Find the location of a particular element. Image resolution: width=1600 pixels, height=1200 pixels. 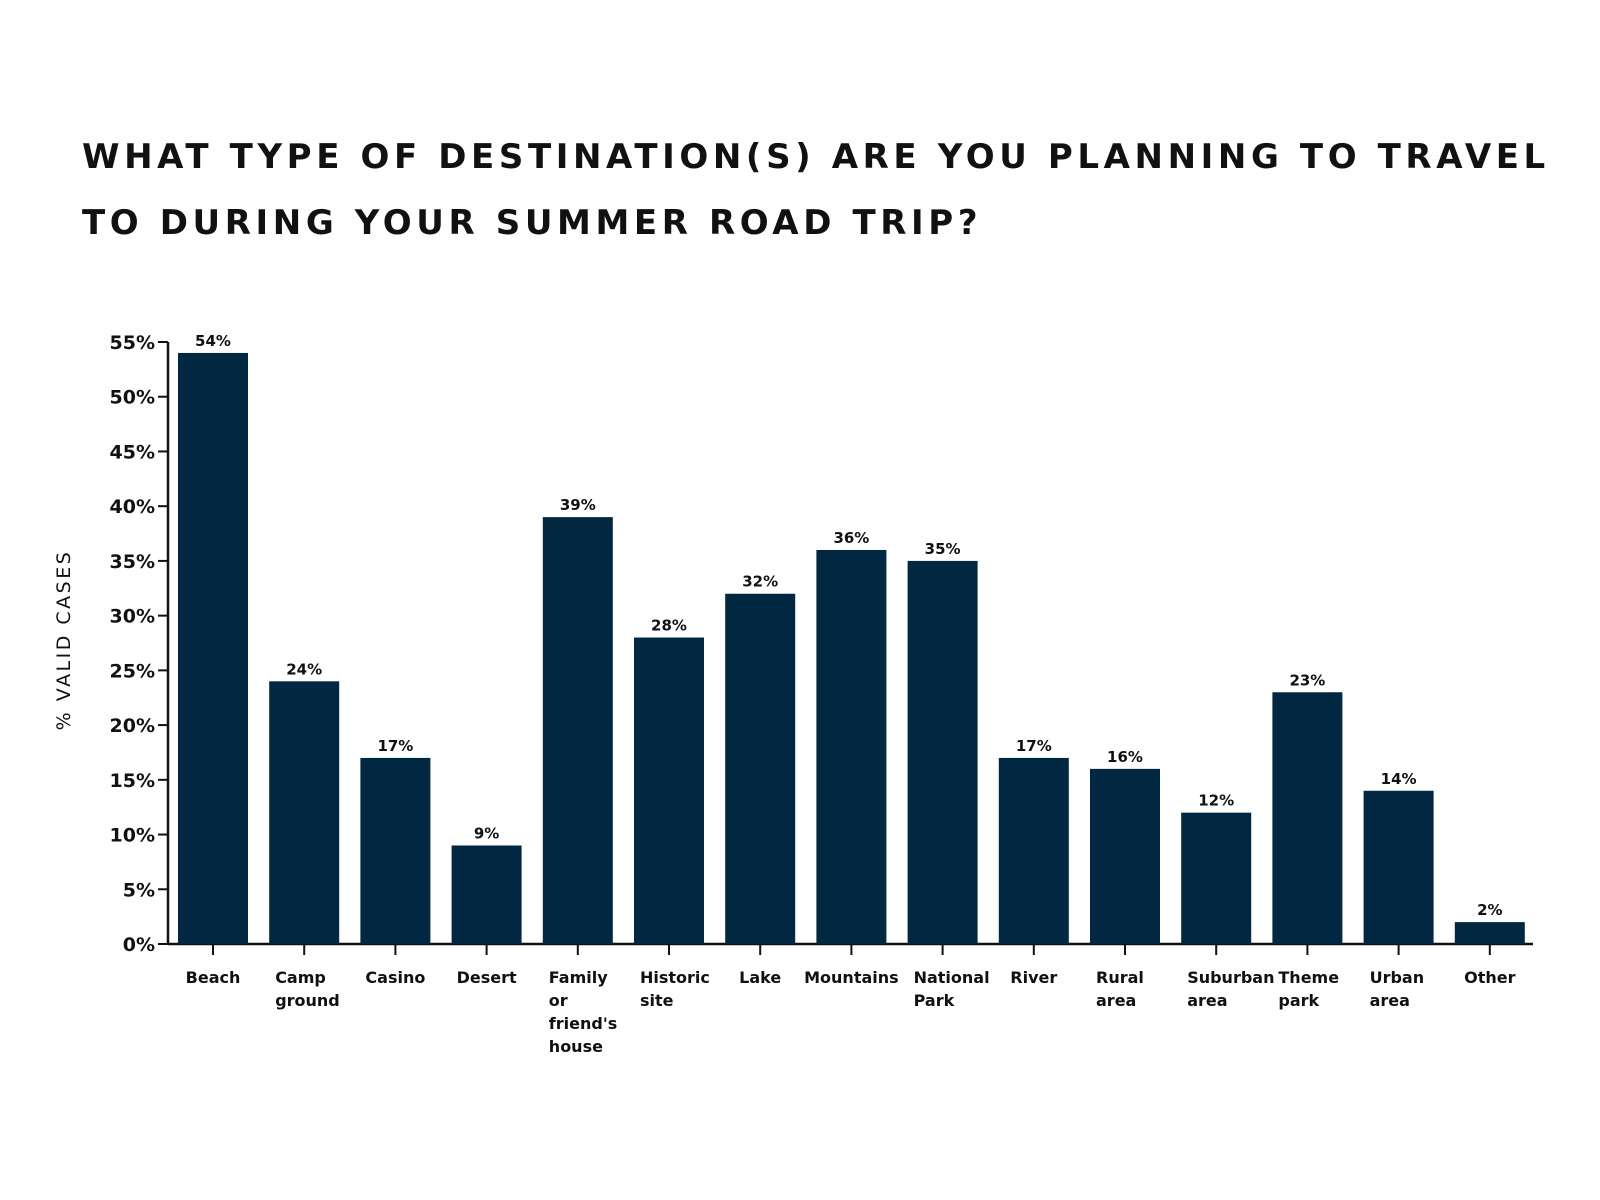

bar-rural-area is located at coordinates (1125, 856).